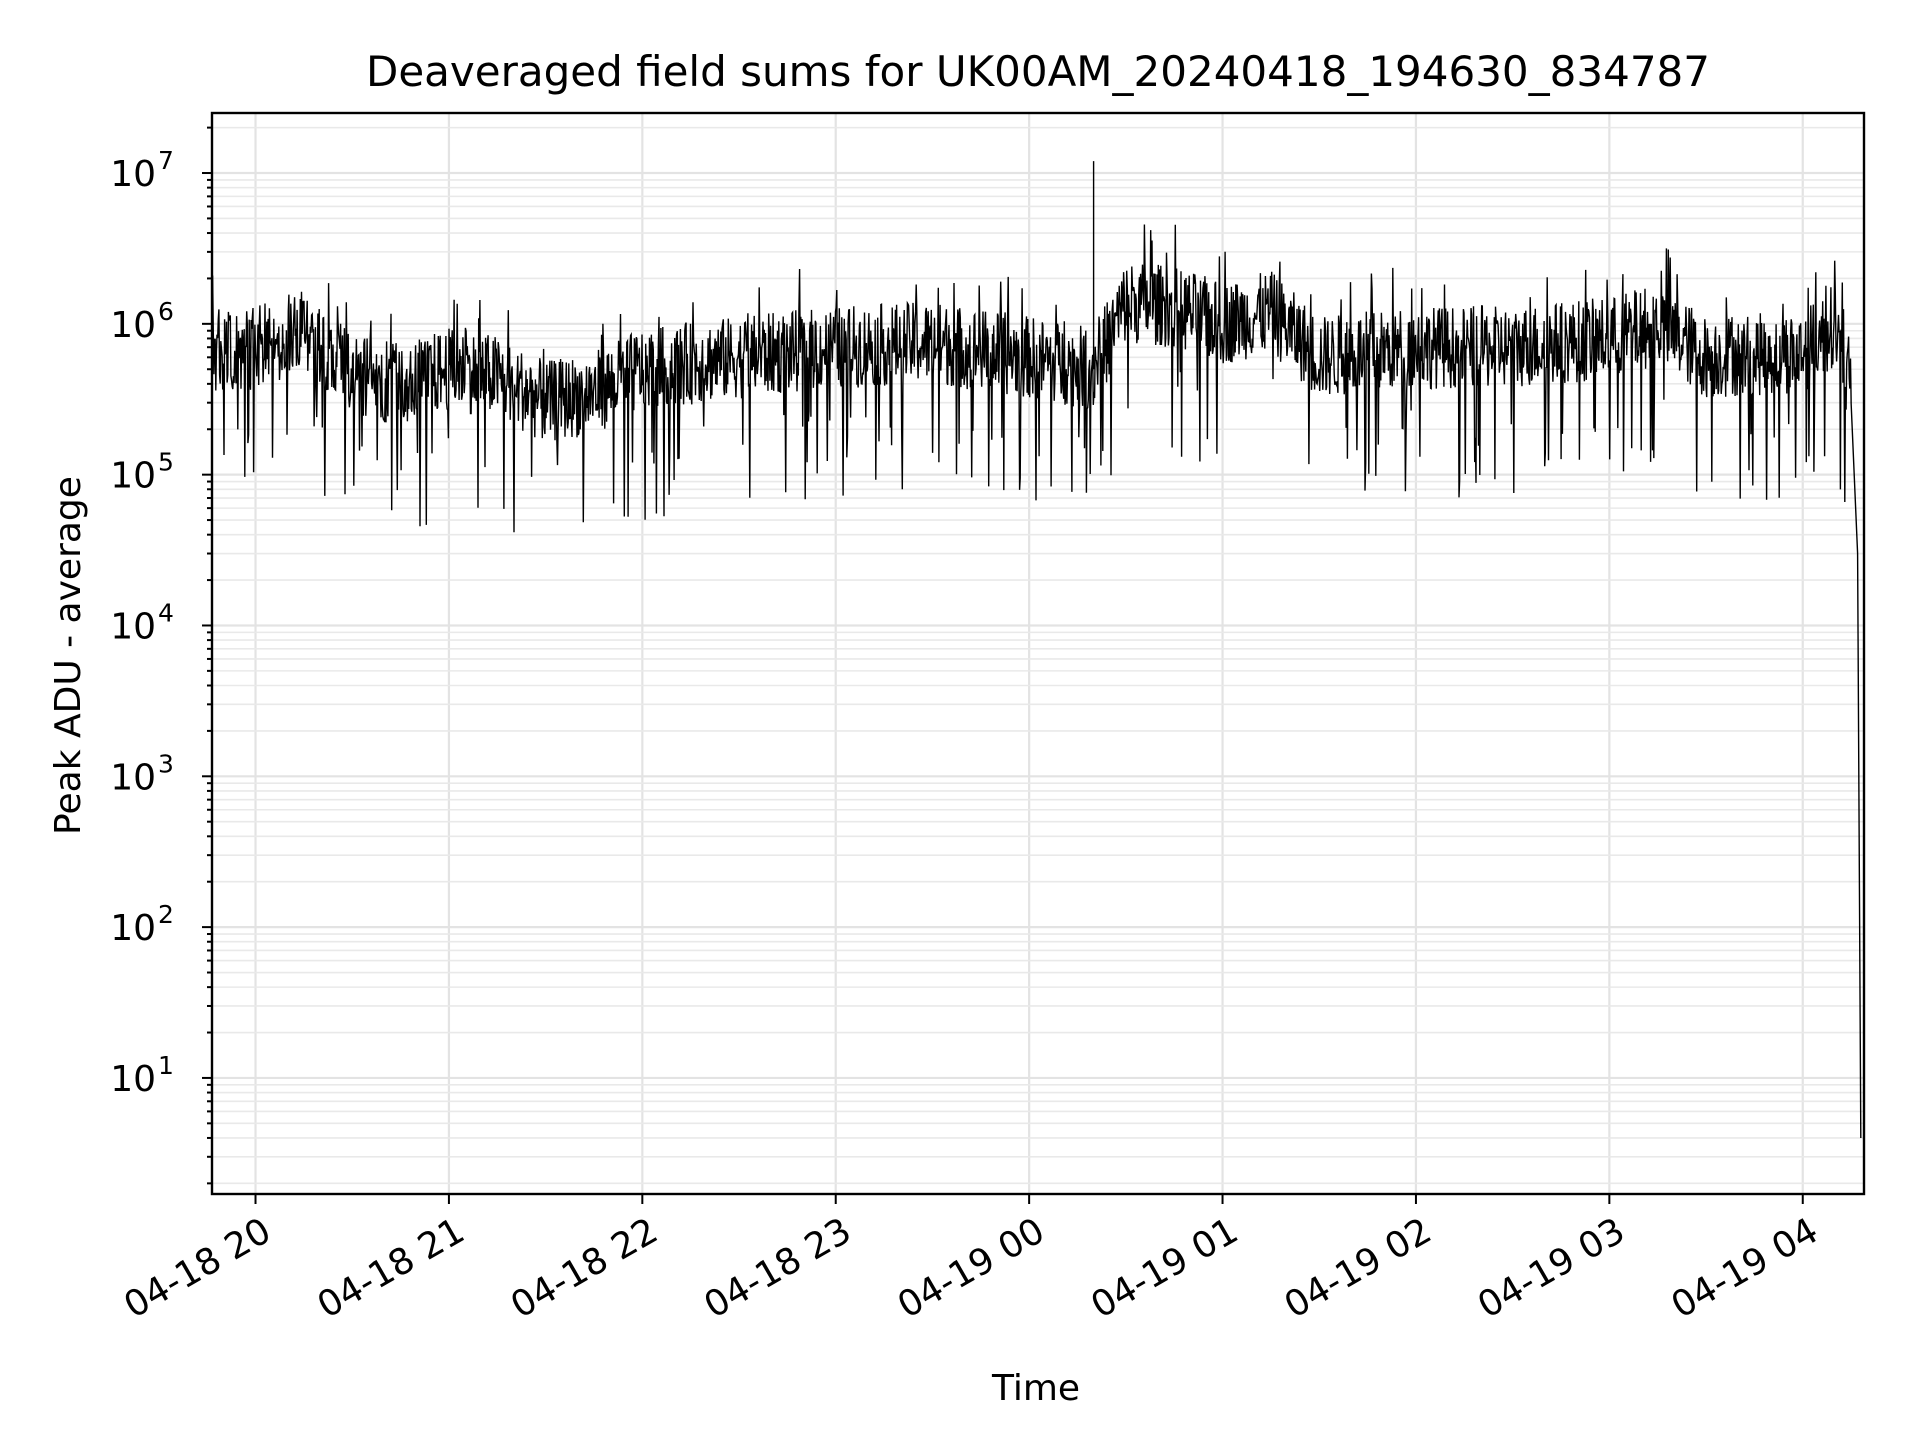 The width and height of the screenshot is (1920, 1440). What do you see at coordinates (778, 1268) in the screenshot?
I see `x-tick-label: 04-18 23` at bounding box center [778, 1268].